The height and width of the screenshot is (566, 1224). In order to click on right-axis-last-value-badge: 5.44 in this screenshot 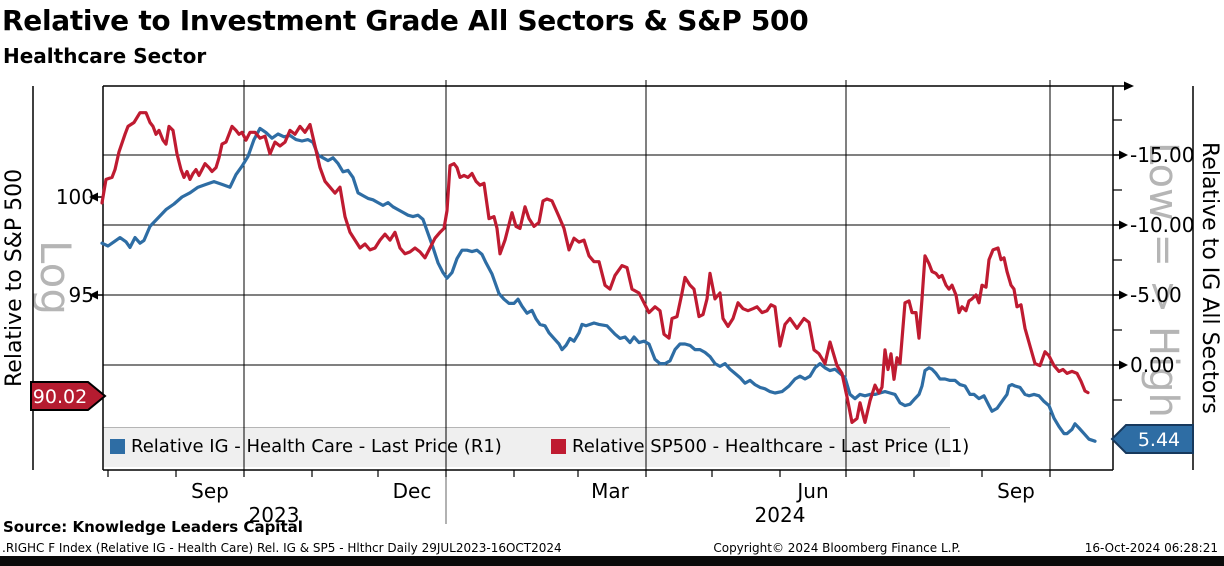, I will do `click(1152, 439)`.